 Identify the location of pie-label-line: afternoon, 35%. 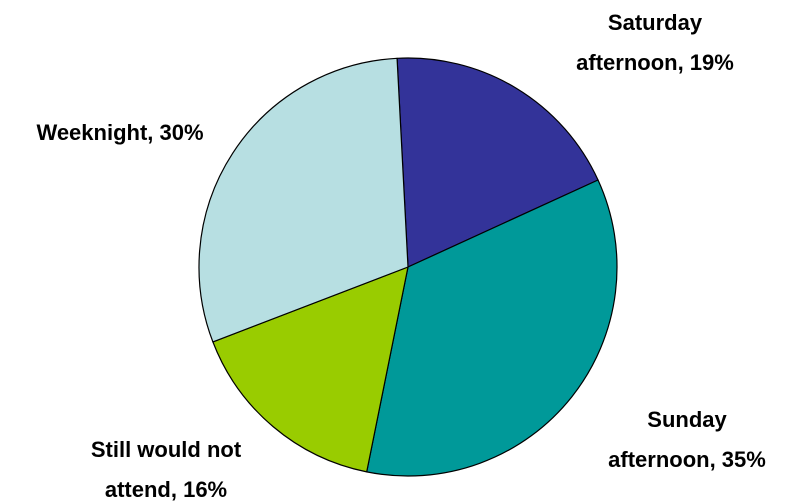
(687, 459).